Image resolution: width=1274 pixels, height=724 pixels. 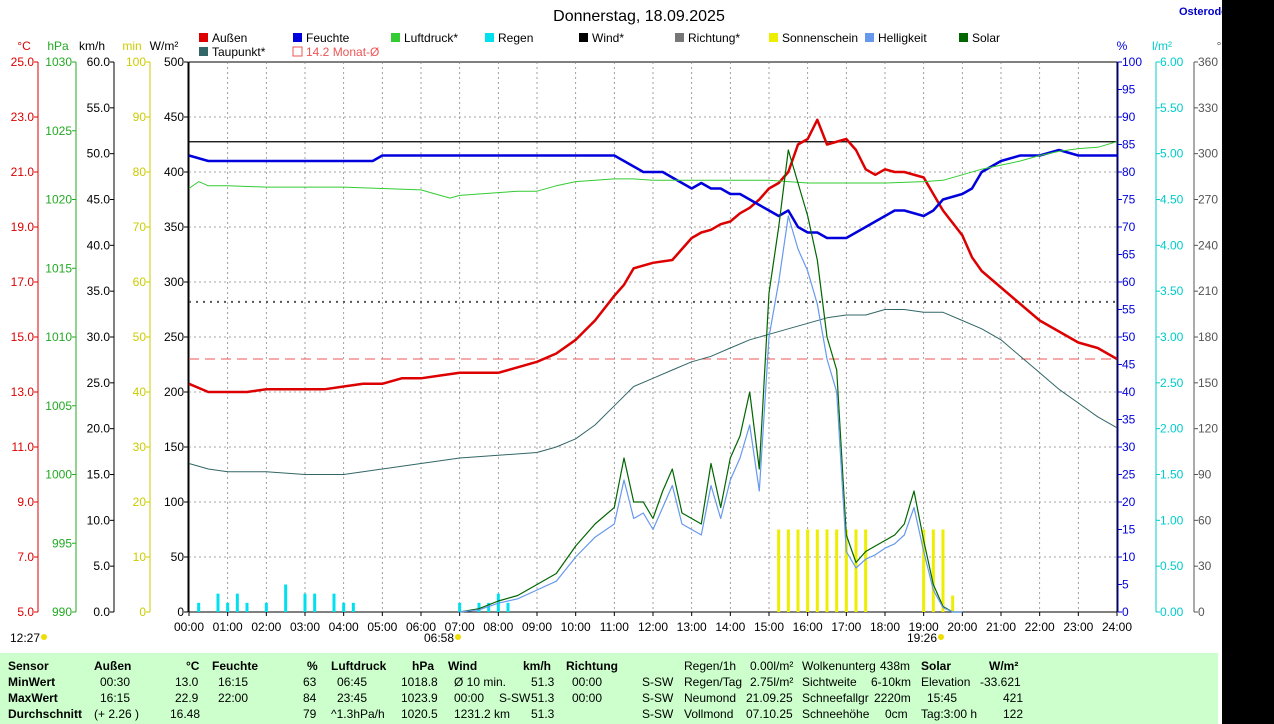 I want to click on wind-min: 51.3, so click(x=543, y=682).